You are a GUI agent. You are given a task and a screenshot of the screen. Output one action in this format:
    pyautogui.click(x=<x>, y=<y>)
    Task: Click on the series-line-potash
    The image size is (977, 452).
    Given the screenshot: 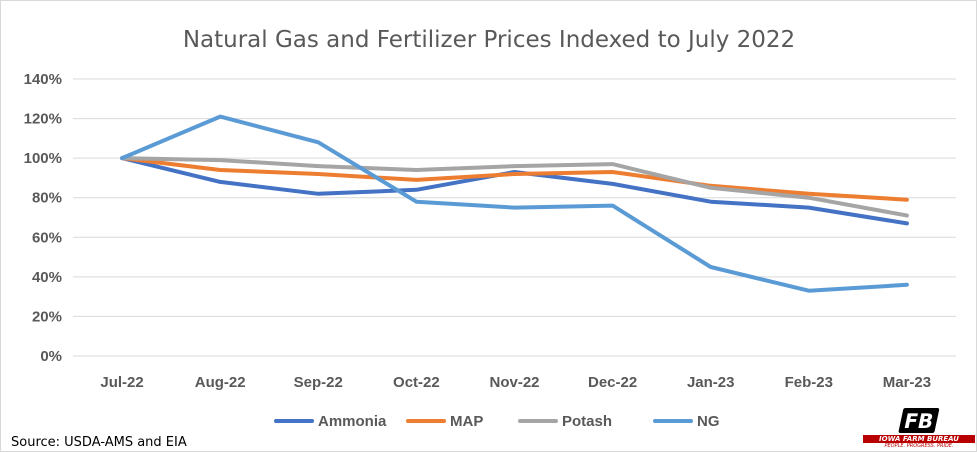 What is the action you would take?
    pyautogui.click(x=514, y=187)
    